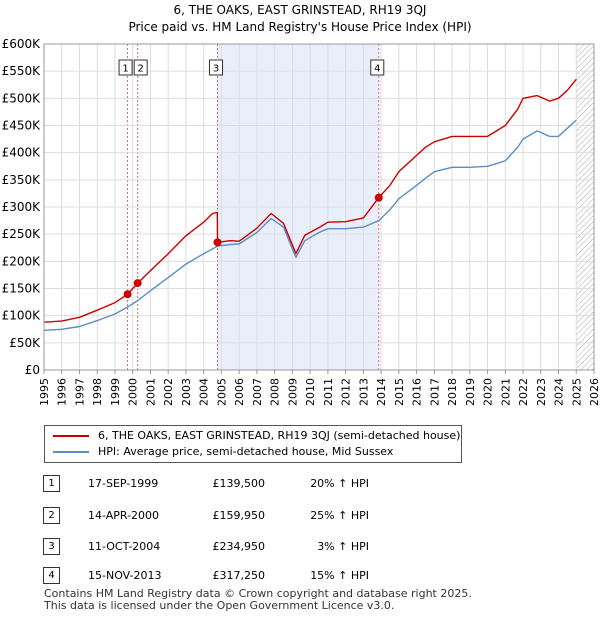  I want to click on transaction-price: £159,950, so click(239, 515).